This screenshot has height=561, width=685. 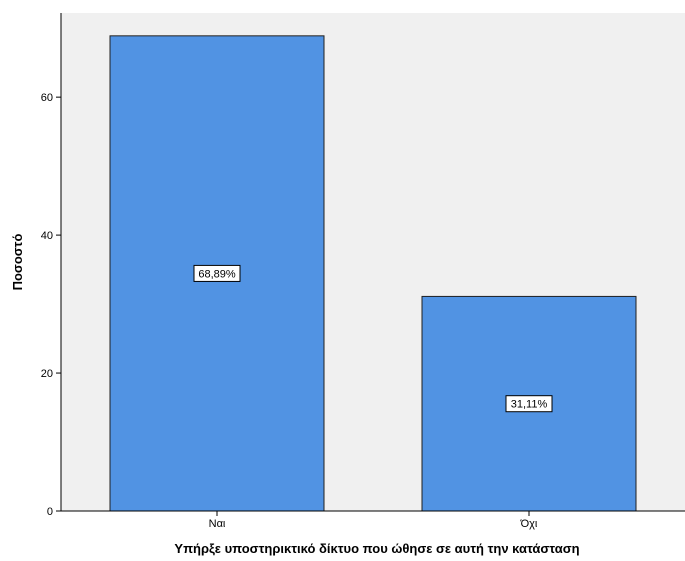 I want to click on y-tick-label-20: 20, so click(x=47, y=374).